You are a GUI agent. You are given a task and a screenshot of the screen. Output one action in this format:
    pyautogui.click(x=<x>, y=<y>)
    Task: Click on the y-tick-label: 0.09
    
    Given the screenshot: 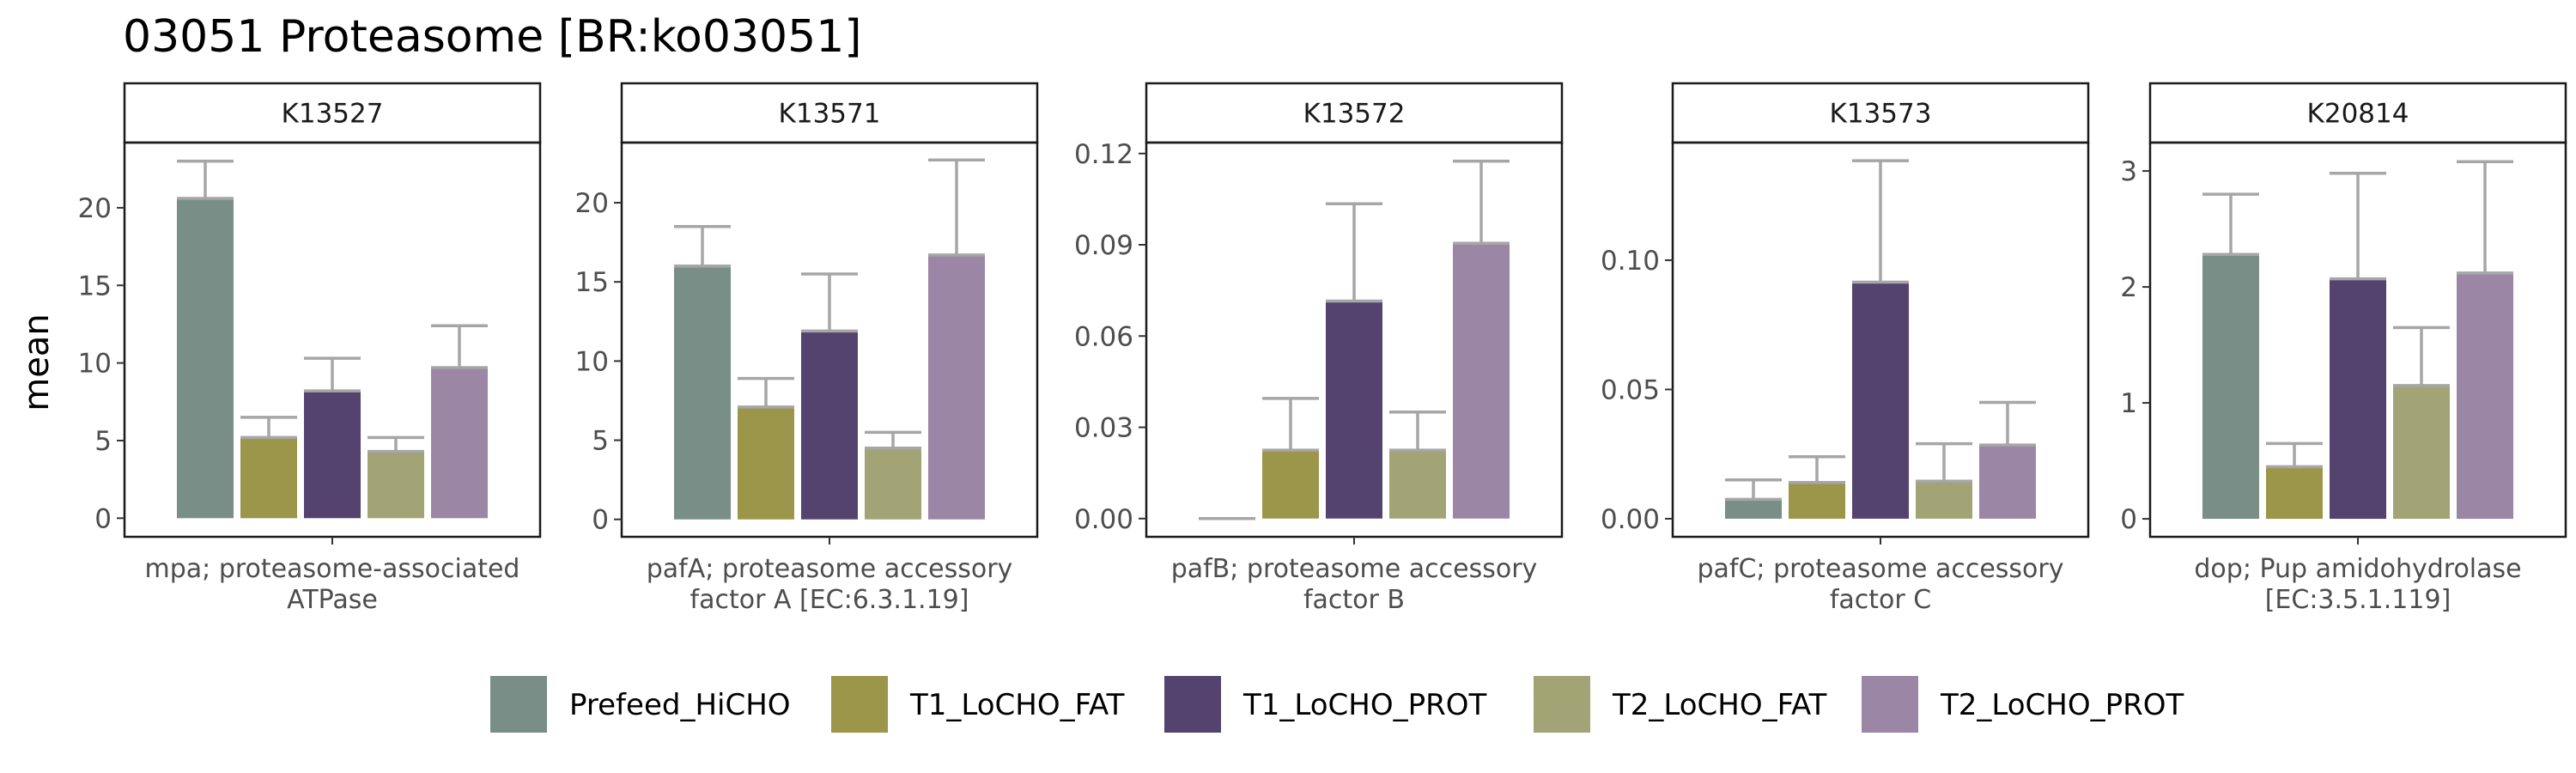 What is the action you would take?
    pyautogui.click(x=1103, y=245)
    